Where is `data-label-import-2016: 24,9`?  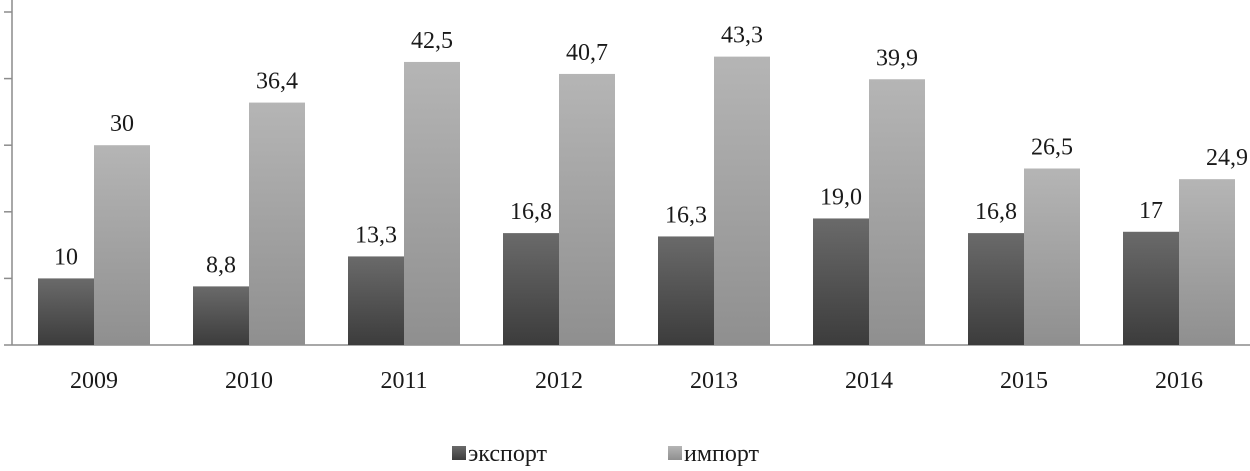
data-label-import-2016: 24,9 is located at coordinates (1227, 158).